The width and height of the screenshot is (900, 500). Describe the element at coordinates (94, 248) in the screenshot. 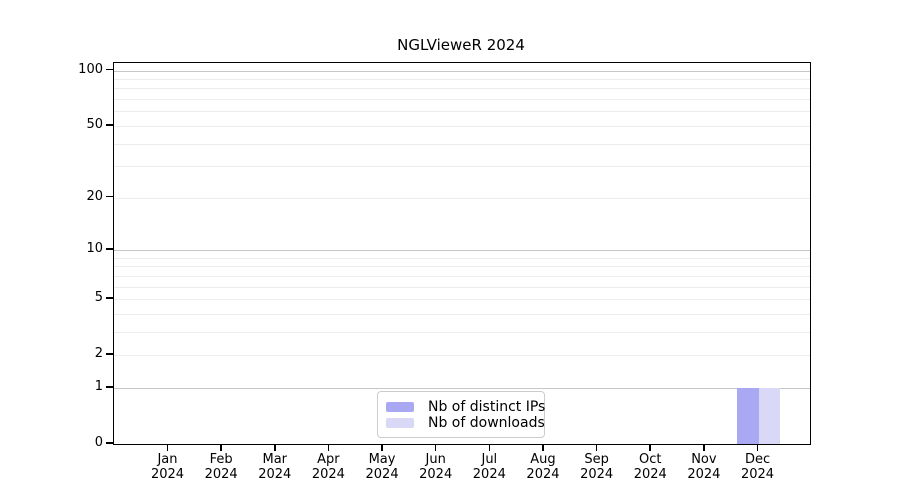

I see `y-tick-label: 10` at that location.